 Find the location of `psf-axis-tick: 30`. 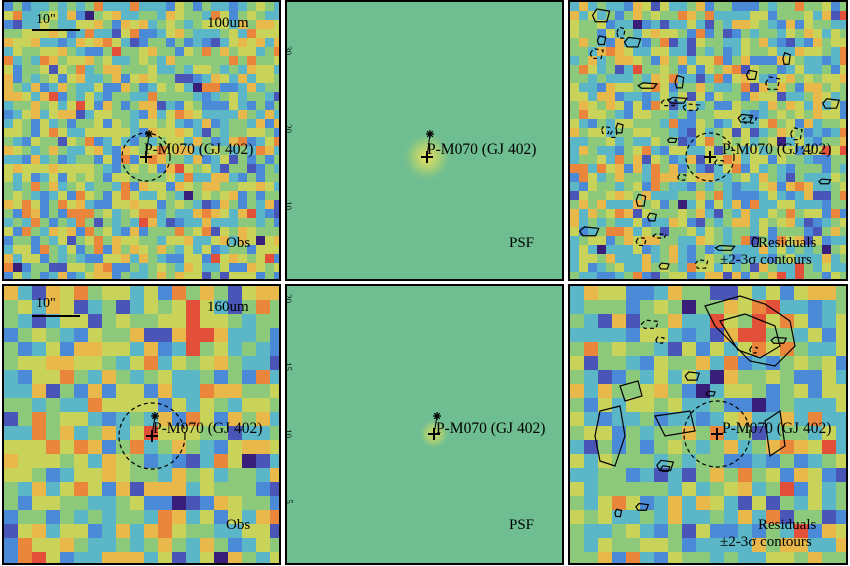

psf-axis-tick: 30 is located at coordinates (289, 50).